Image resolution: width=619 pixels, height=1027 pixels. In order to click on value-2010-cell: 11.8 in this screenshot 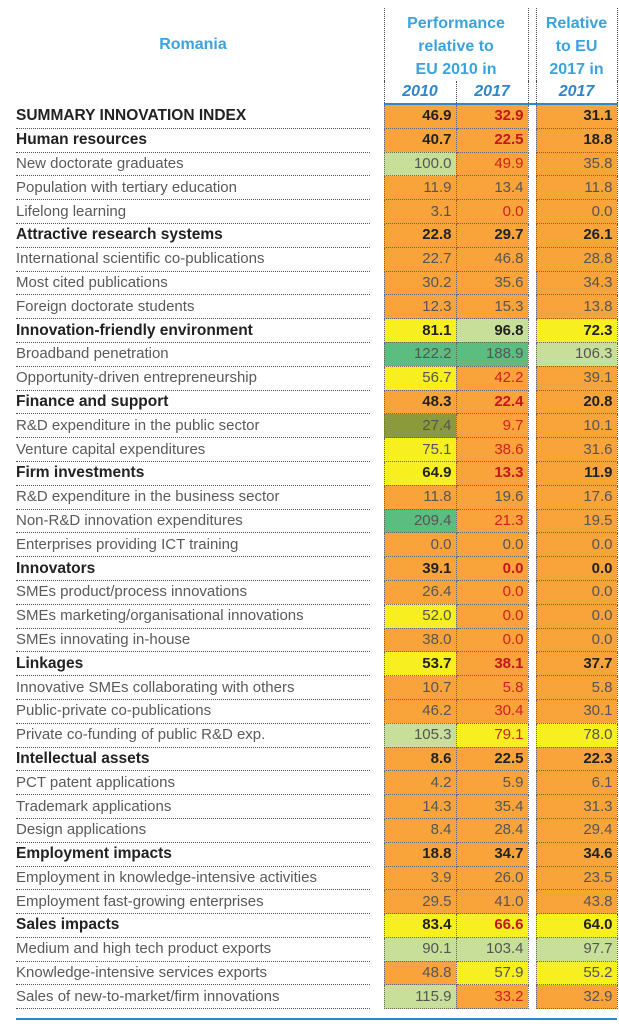, I will do `click(420, 497)`.